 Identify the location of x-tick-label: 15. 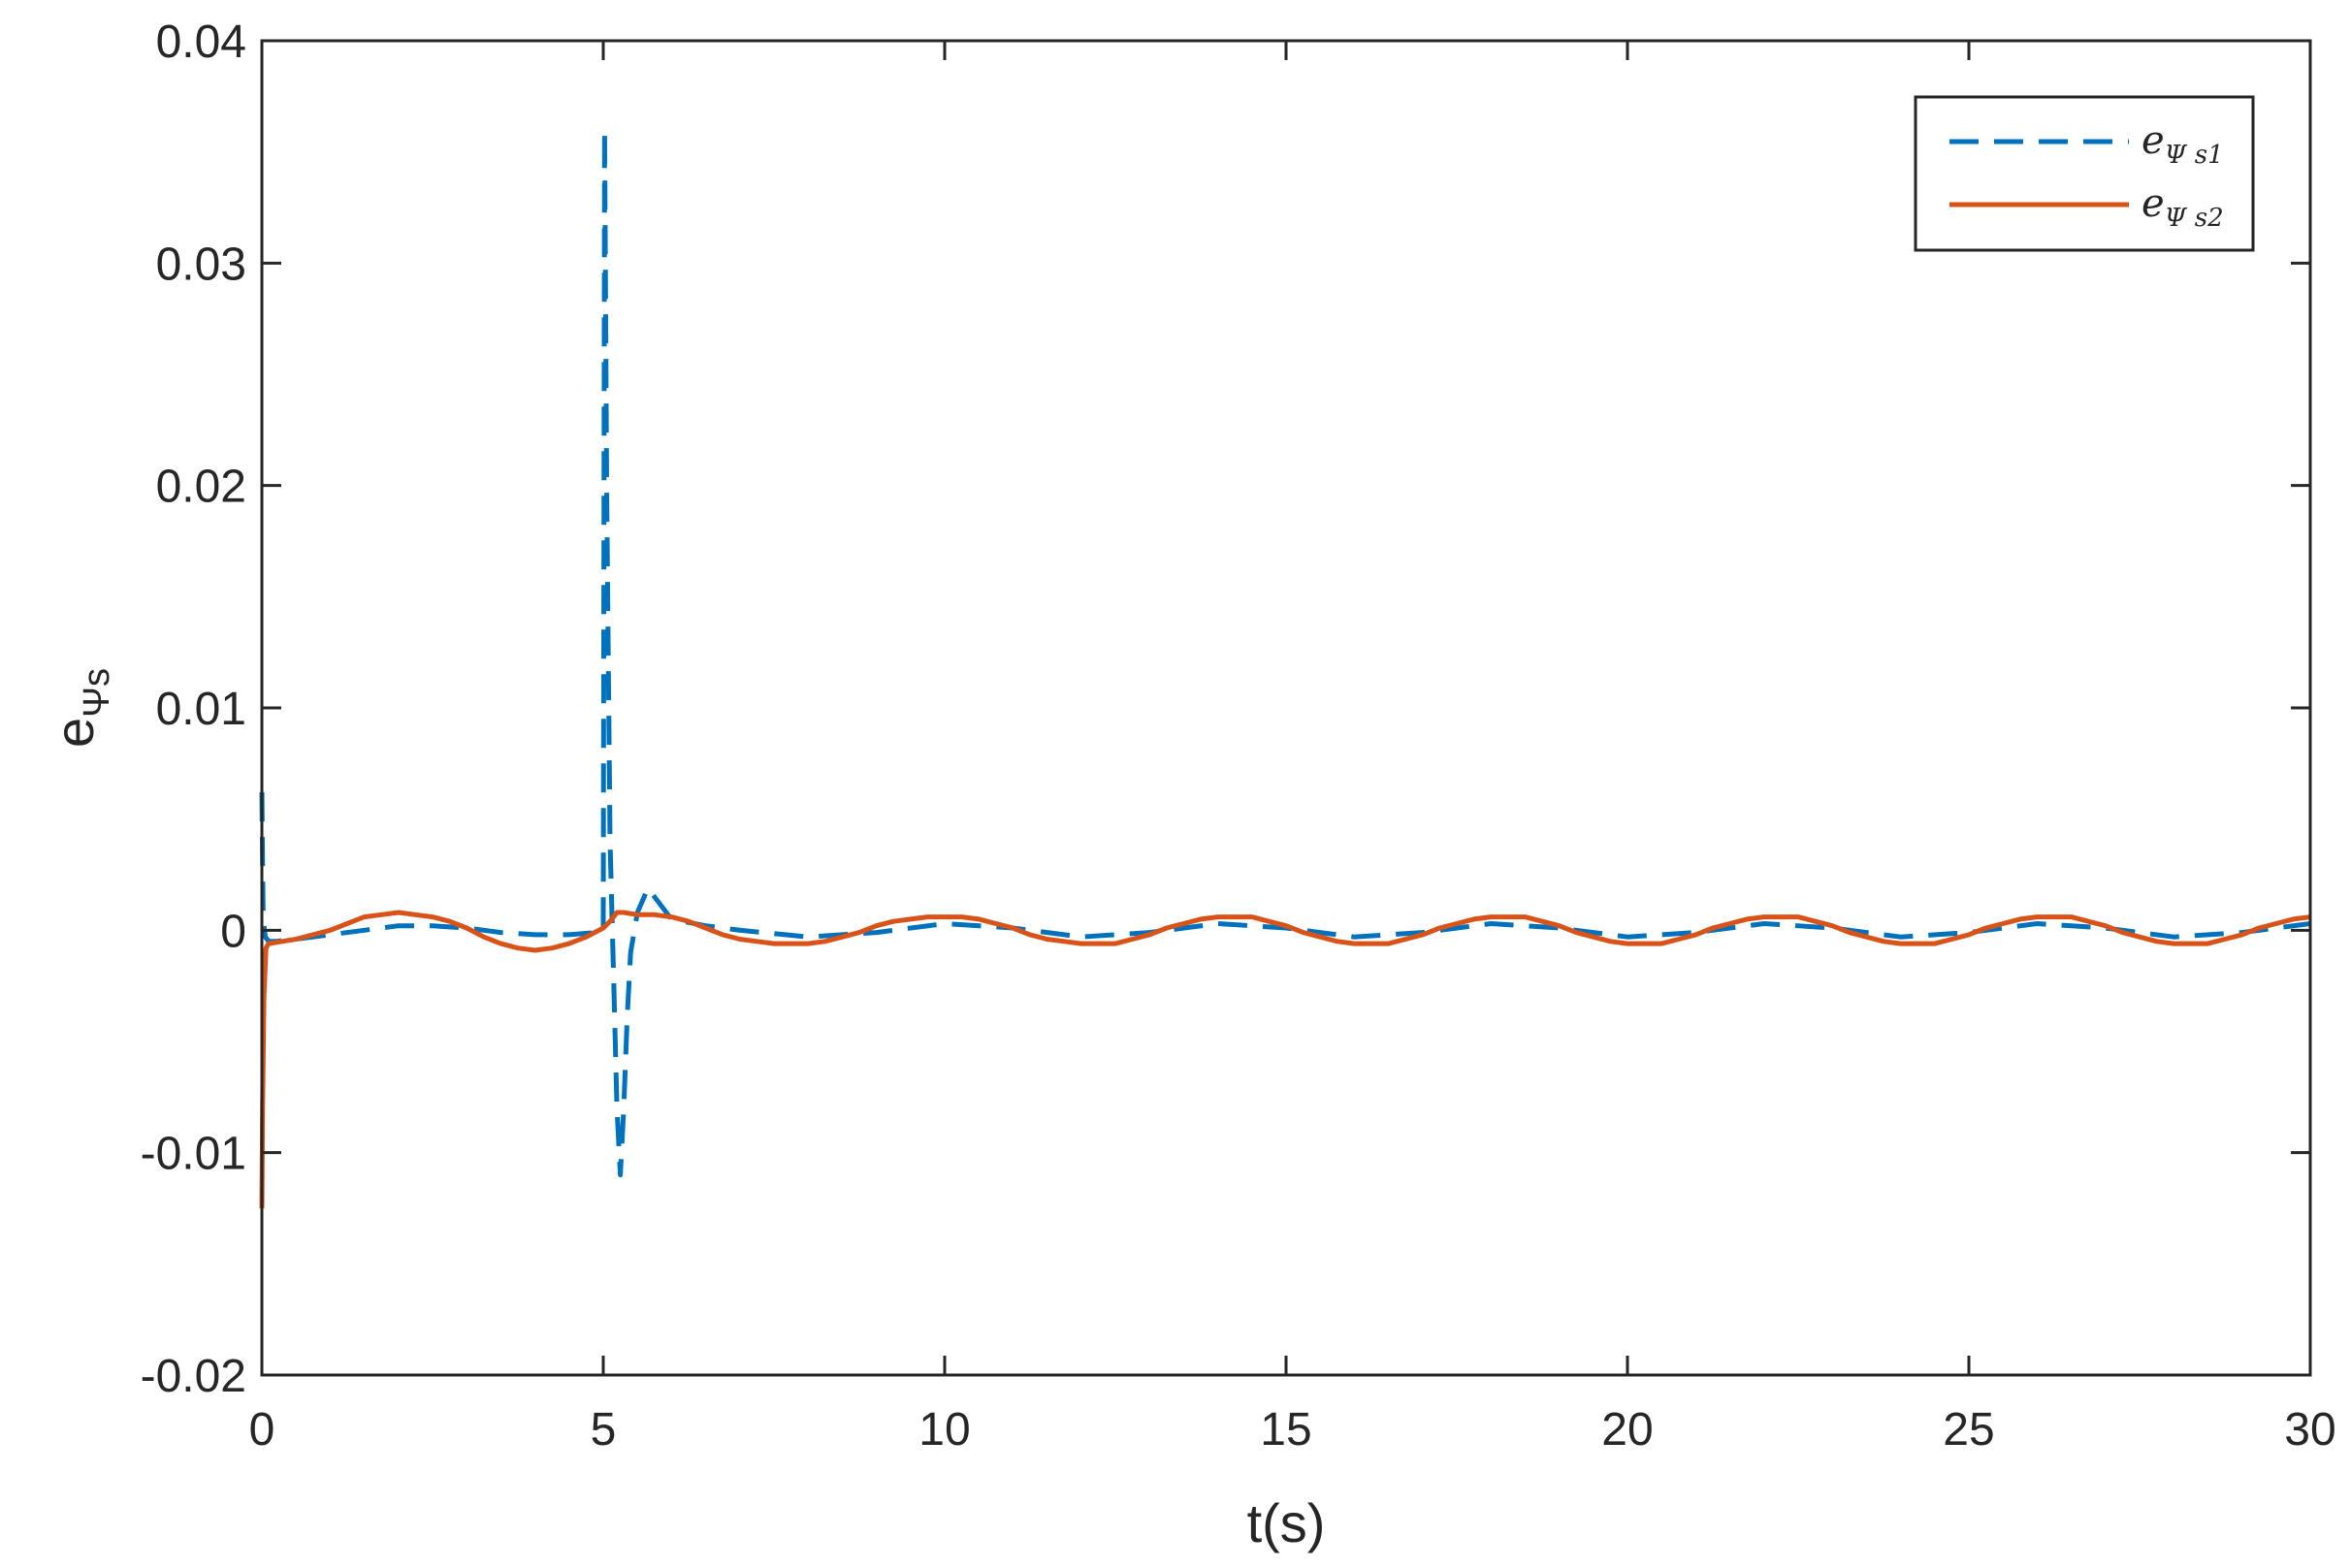
(1285, 1430).